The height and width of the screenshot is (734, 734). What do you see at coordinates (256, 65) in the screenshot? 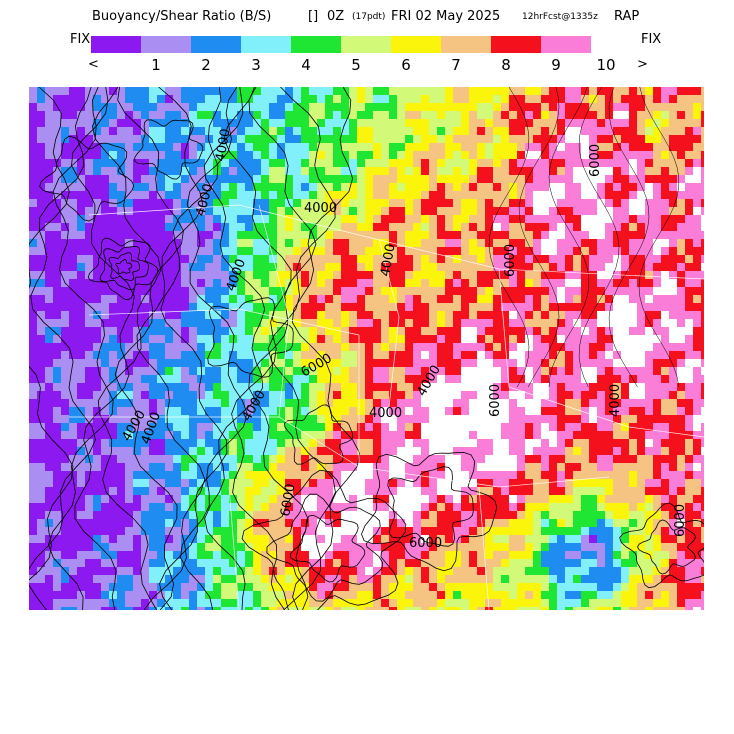
I see `legend-tick-label: 3` at bounding box center [256, 65].